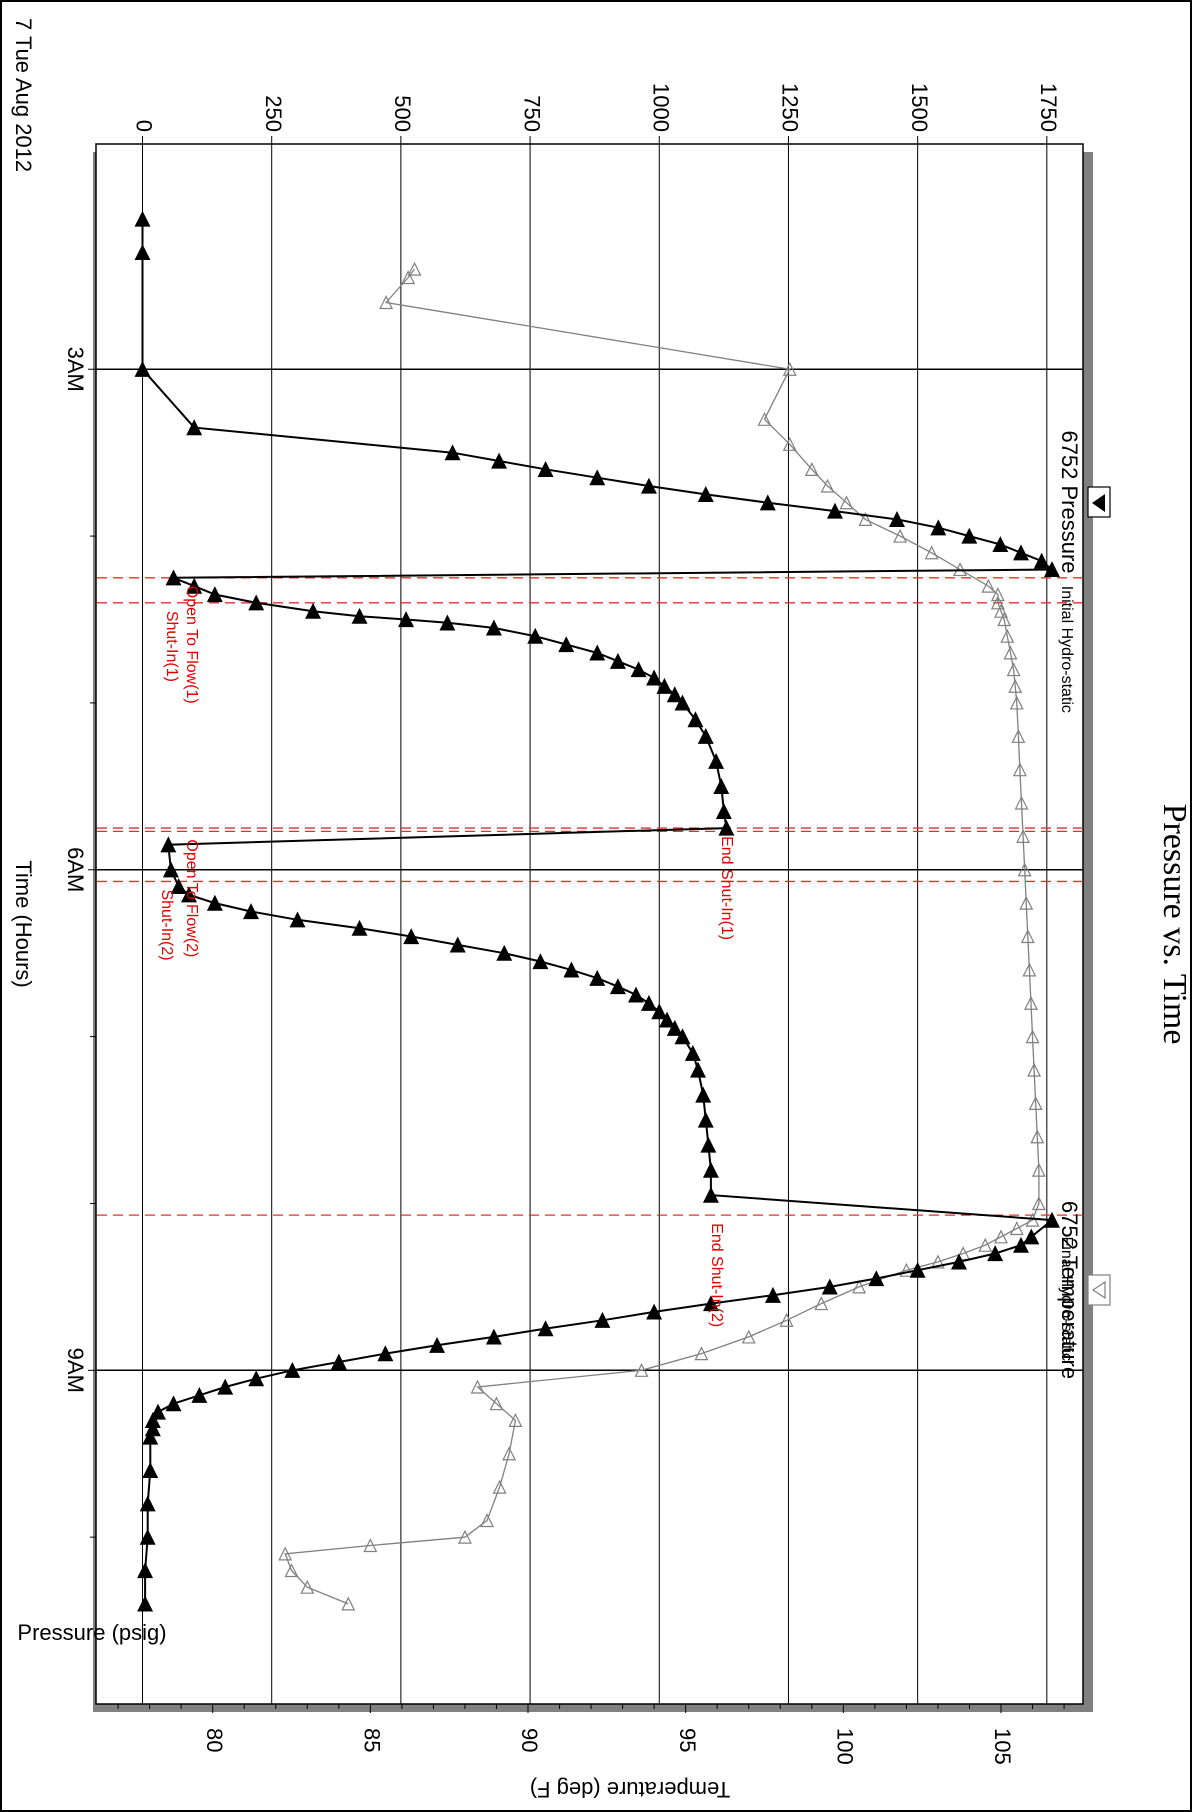  I want to click on filled-triangle-icon, so click(1098, 503).